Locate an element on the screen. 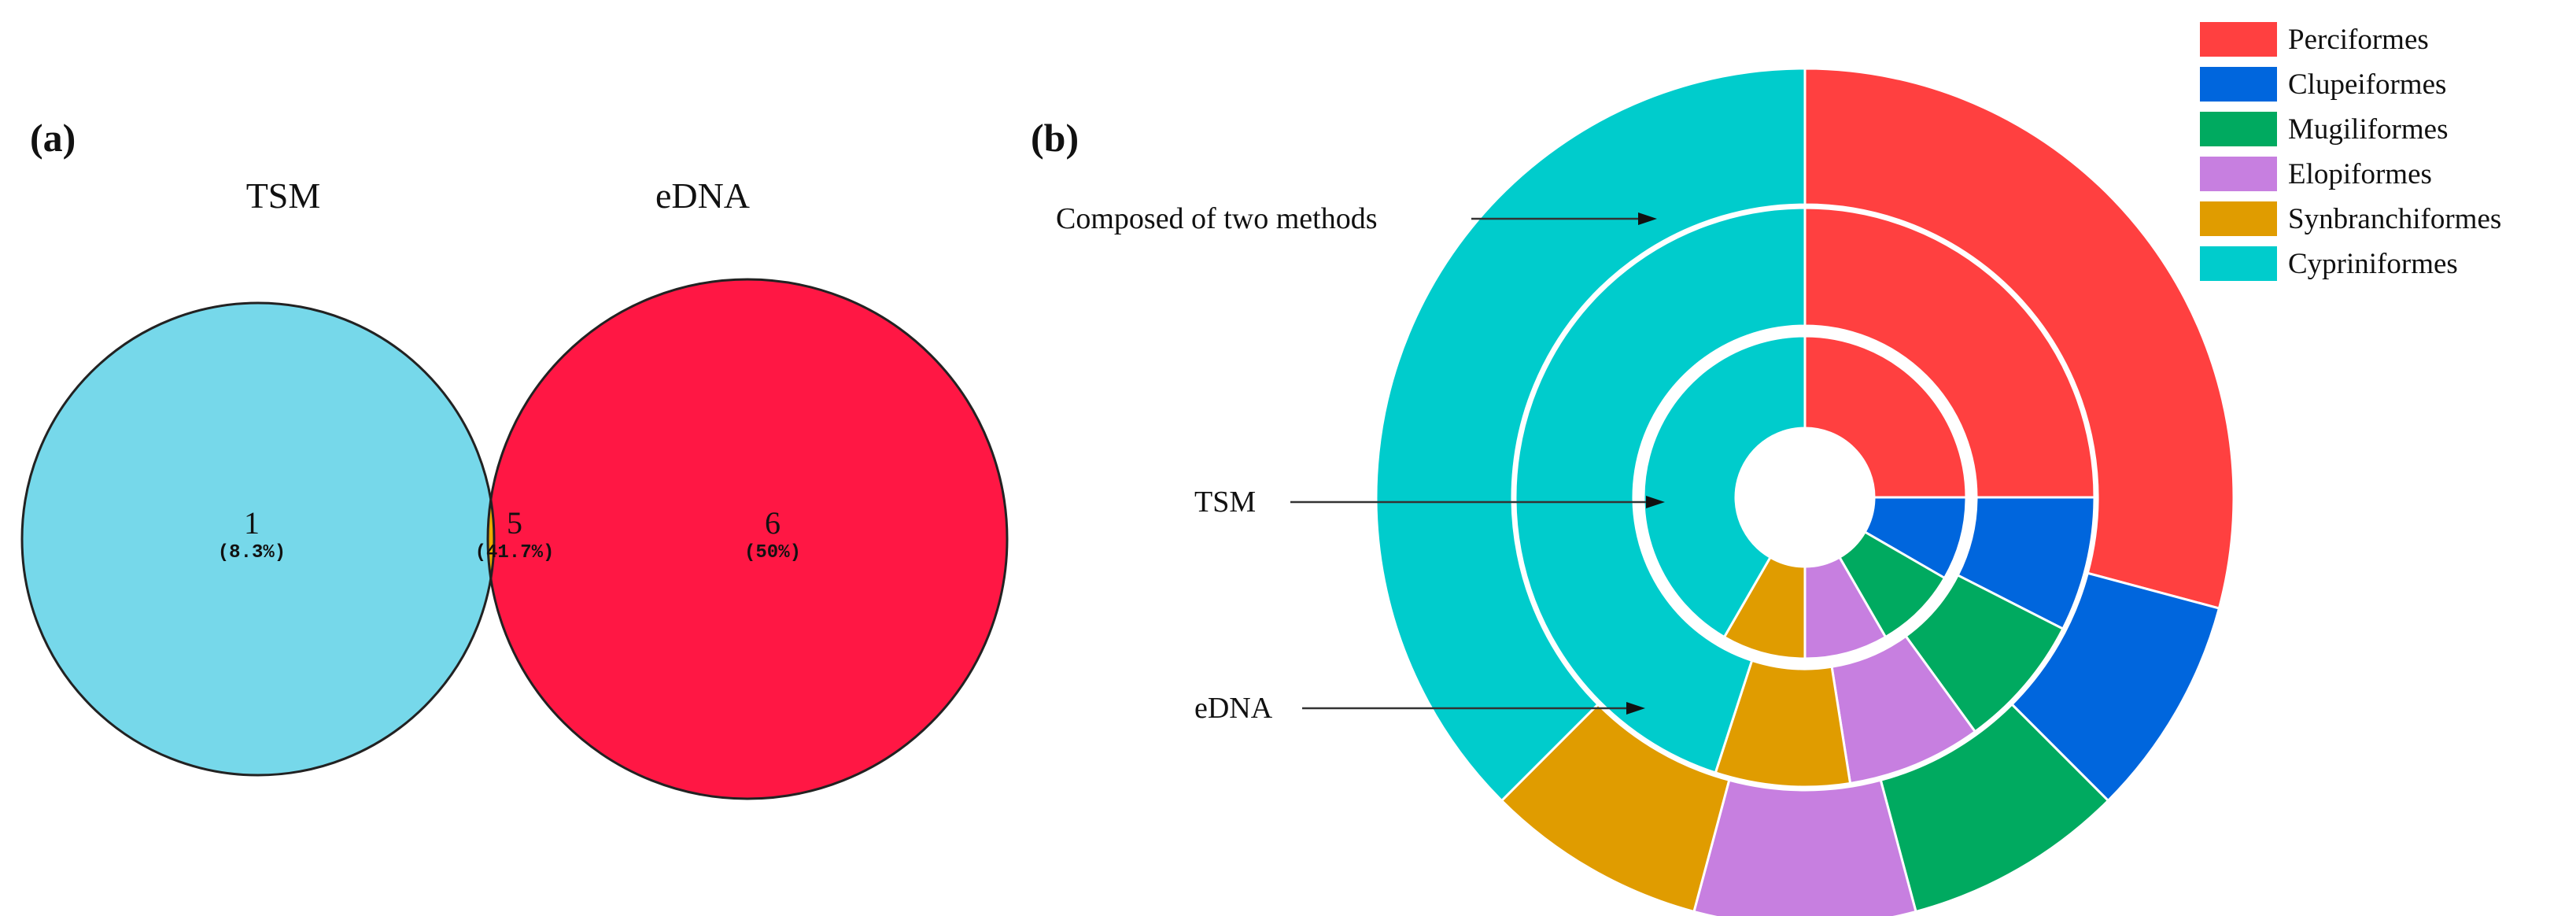 This screenshot has width=2576, height=916. legend-swatch-elopiformes is located at coordinates (2238, 174).